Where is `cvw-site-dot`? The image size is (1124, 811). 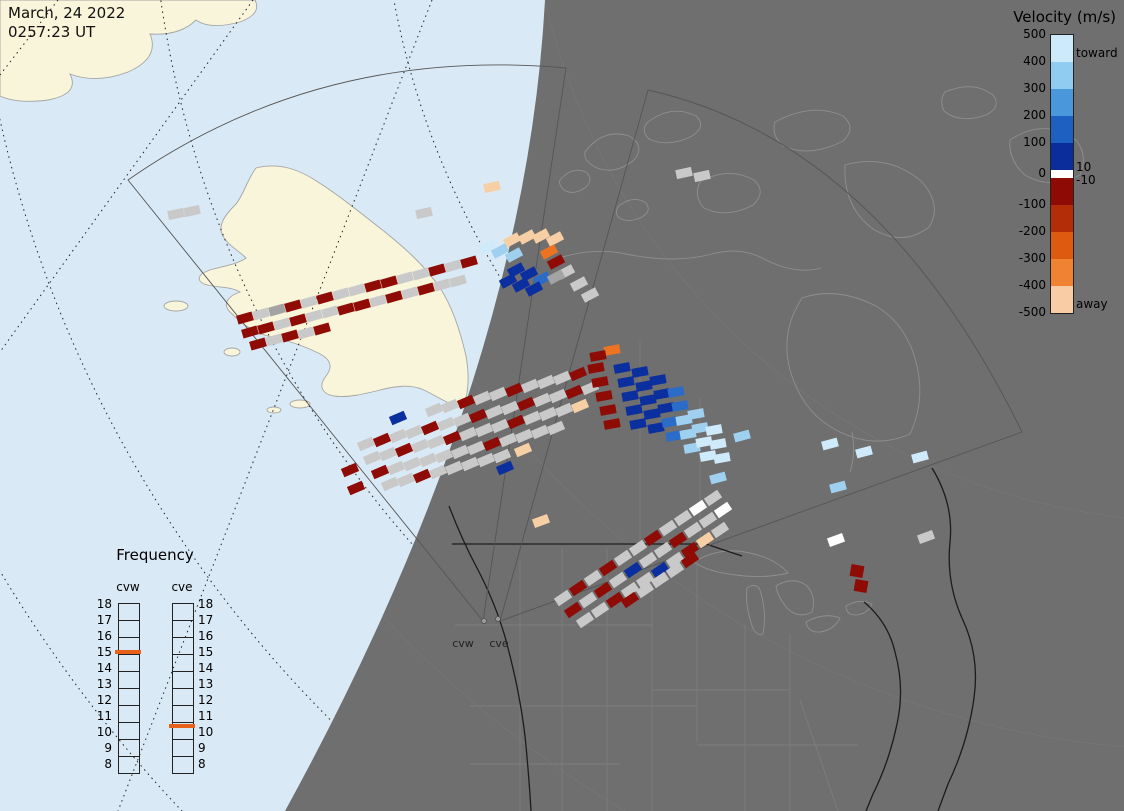 cvw-site-dot is located at coordinates (484, 621).